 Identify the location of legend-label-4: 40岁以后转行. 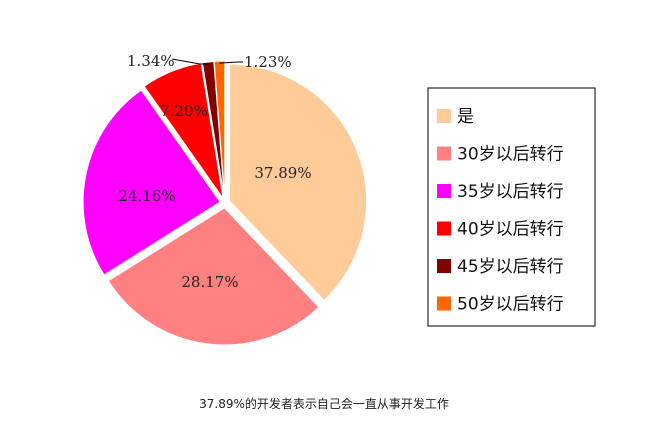
(510, 230).